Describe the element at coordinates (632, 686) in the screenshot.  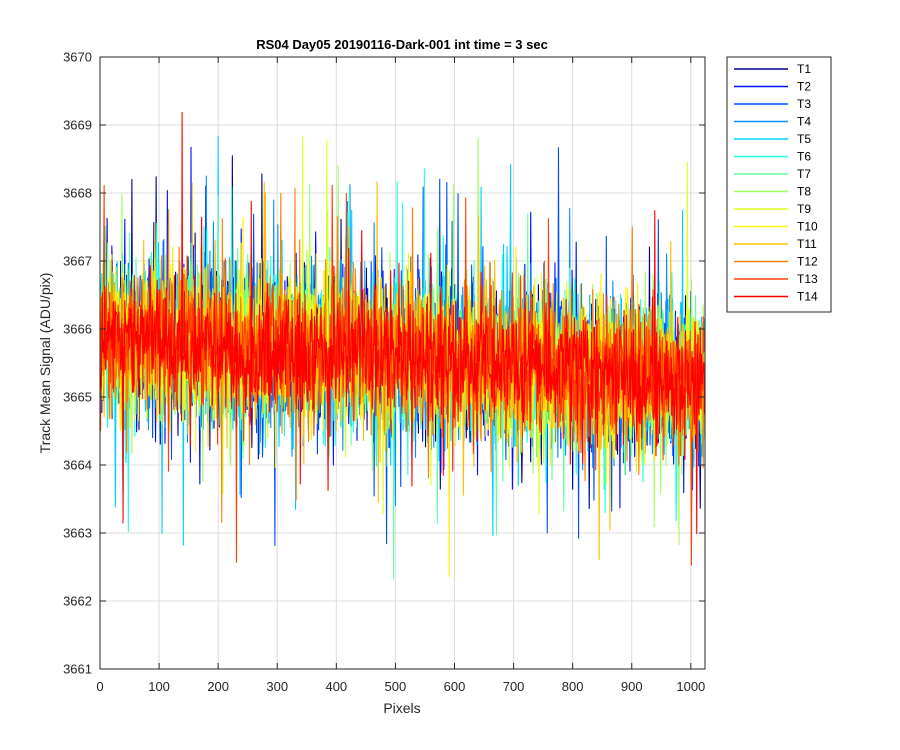
I see `x-tick-label: 900` at that location.